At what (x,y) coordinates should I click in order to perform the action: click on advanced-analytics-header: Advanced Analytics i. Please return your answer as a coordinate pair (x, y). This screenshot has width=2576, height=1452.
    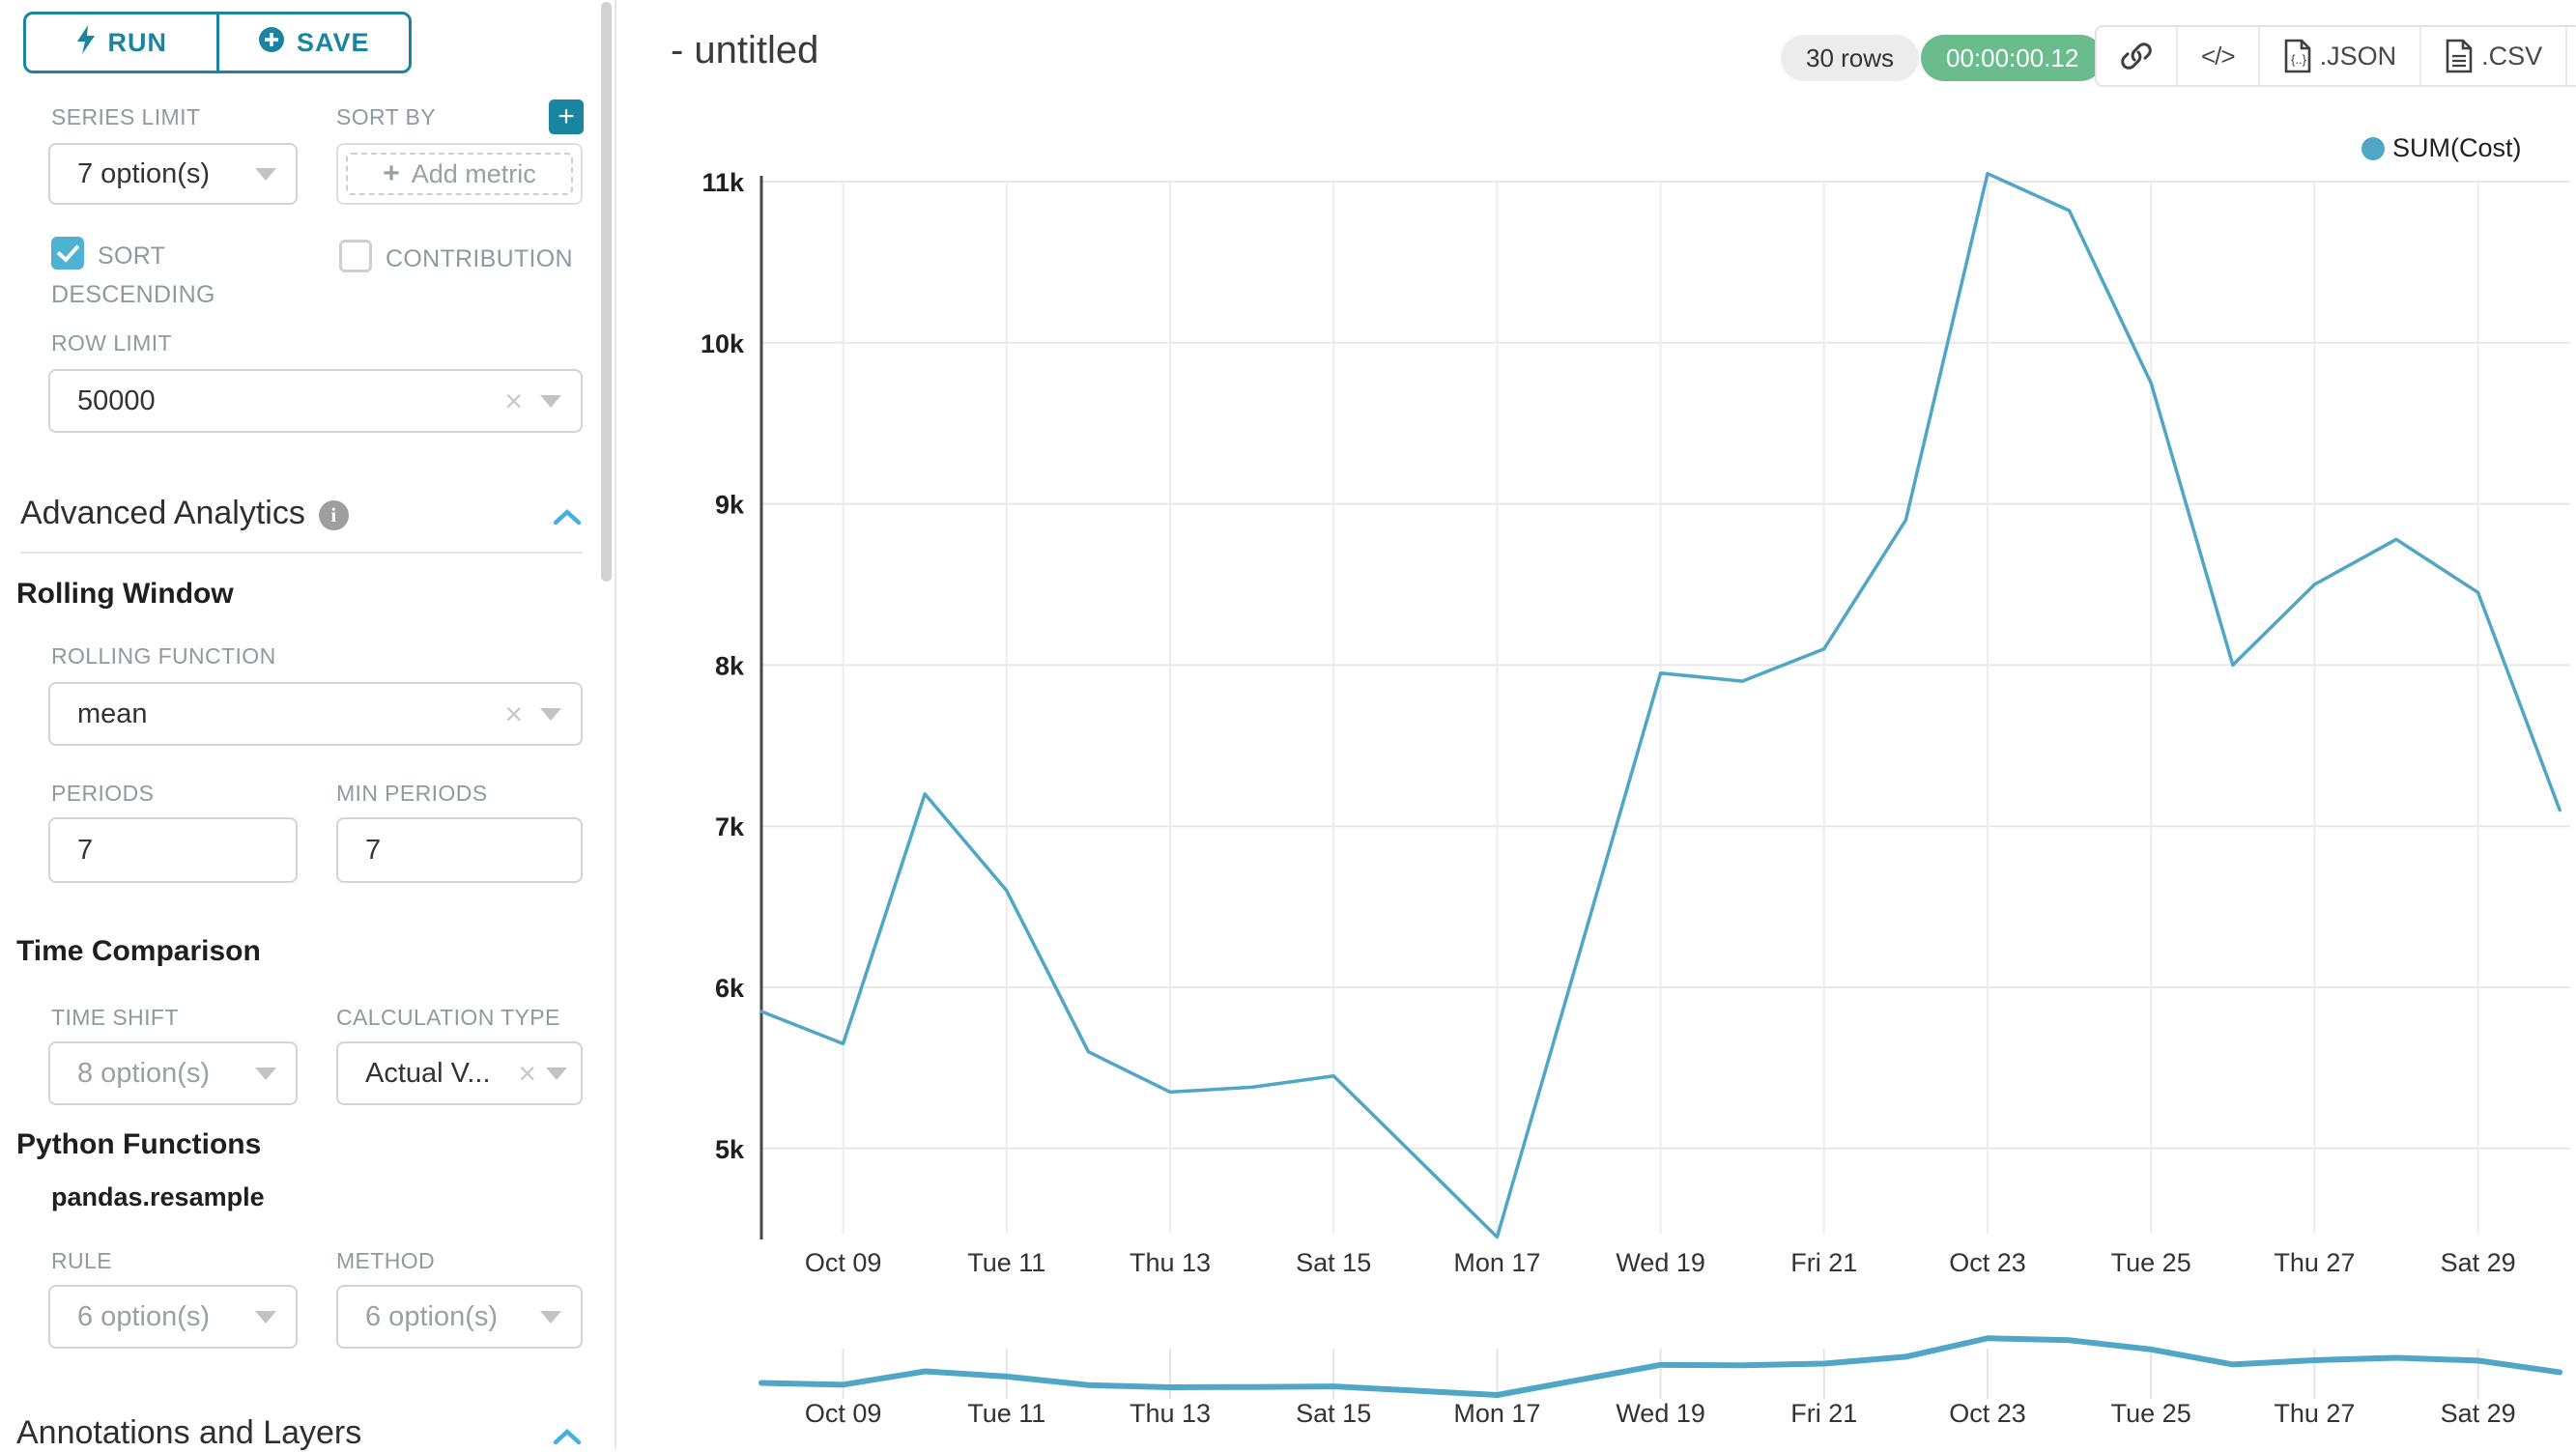
    Looking at the image, I should click on (185, 513).